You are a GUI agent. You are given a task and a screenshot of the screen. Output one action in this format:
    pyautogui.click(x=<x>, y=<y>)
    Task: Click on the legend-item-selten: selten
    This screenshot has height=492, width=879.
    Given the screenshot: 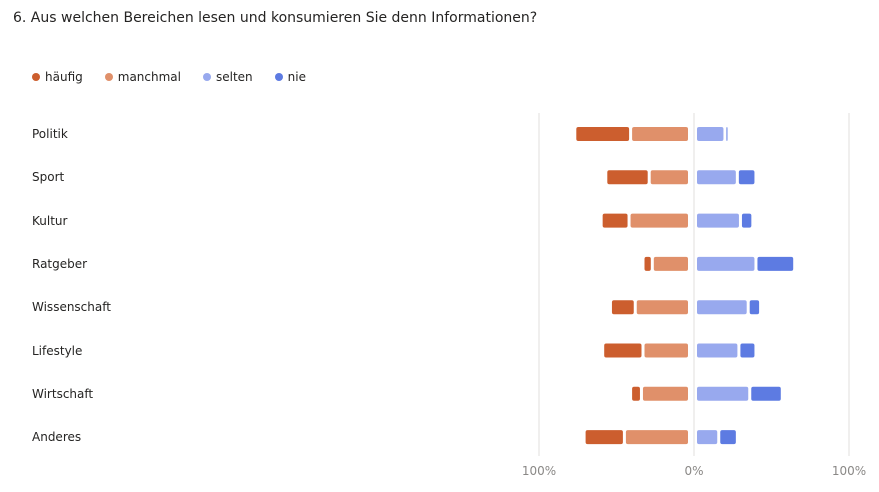 What is the action you would take?
    pyautogui.click(x=227, y=77)
    